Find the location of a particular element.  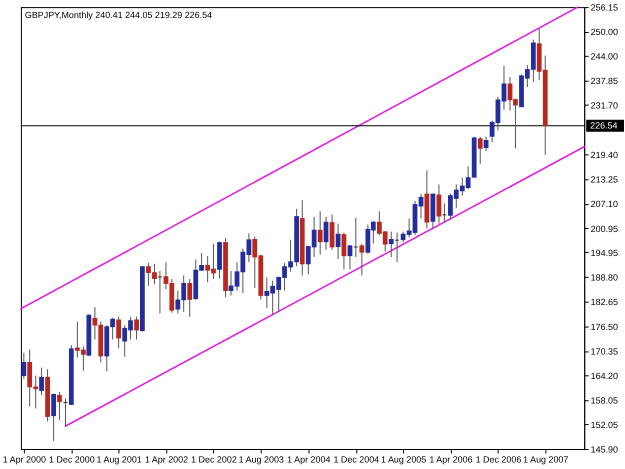

y-tick-label: 176.50 is located at coordinates (604, 327).